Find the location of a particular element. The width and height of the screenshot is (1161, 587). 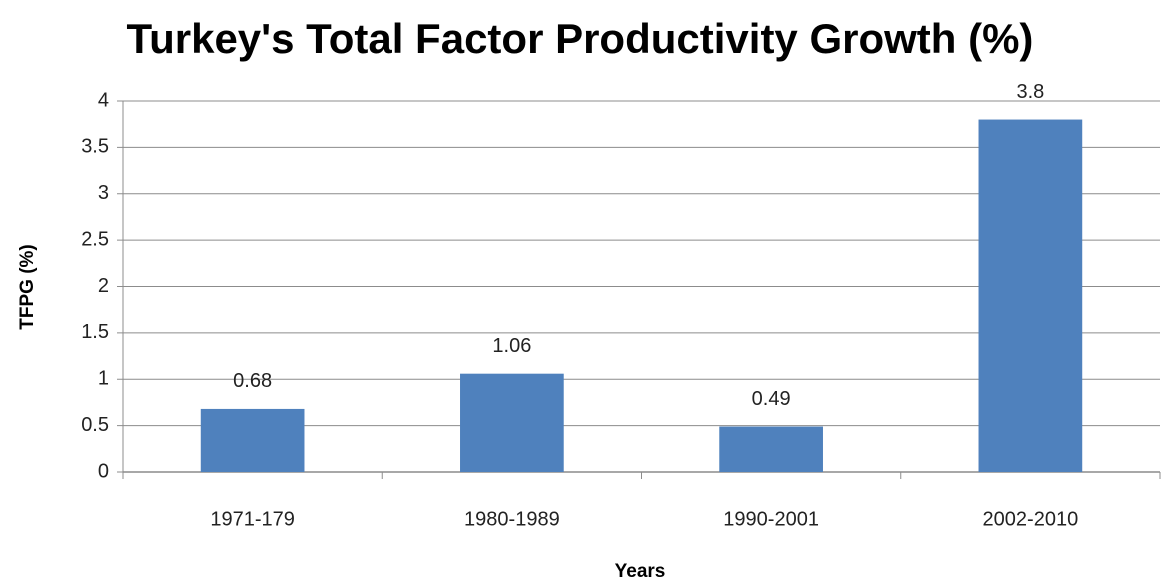

y-axis-title: TFPG (%) is located at coordinates (27, 287).